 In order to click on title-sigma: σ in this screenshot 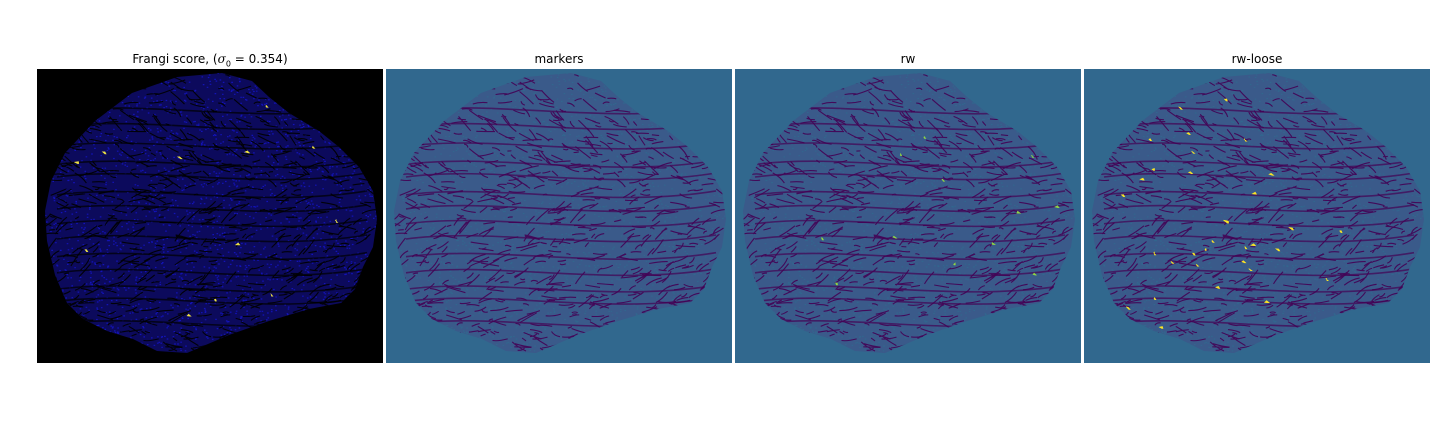, I will do `click(221, 59)`.